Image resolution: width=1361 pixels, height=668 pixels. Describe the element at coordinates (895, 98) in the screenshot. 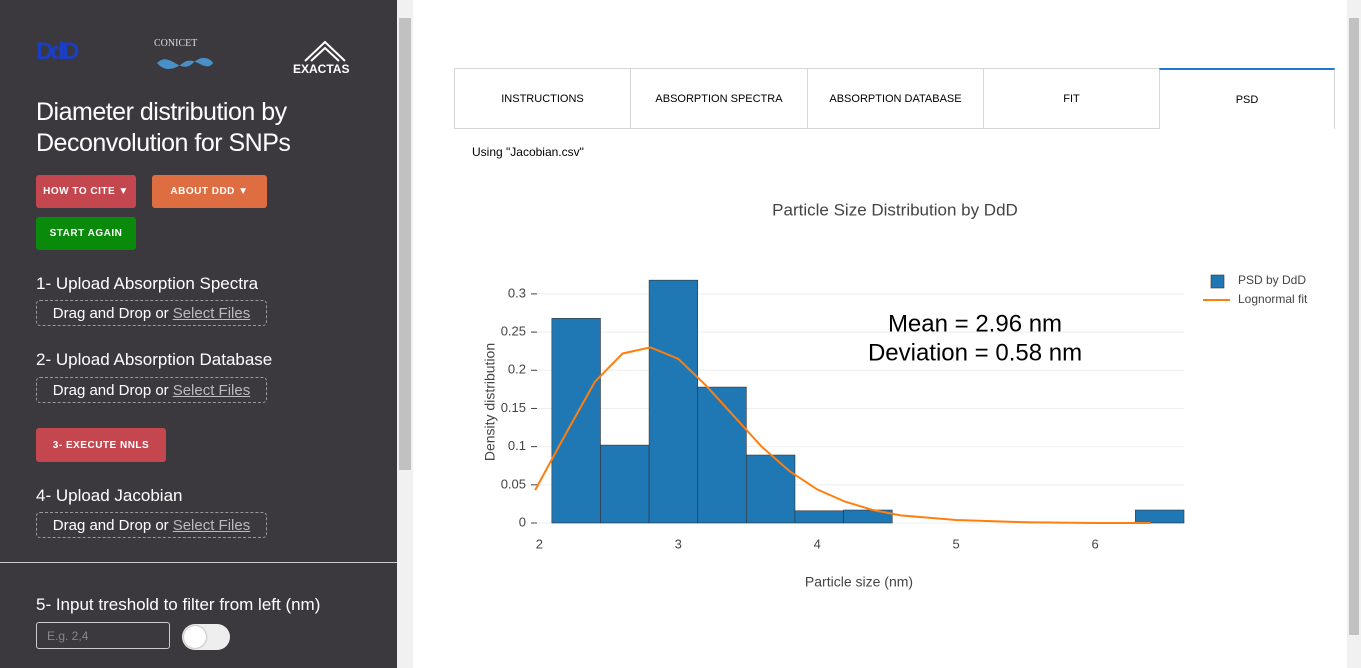

I see `tab: ABSORPTION DATABASE` at that location.